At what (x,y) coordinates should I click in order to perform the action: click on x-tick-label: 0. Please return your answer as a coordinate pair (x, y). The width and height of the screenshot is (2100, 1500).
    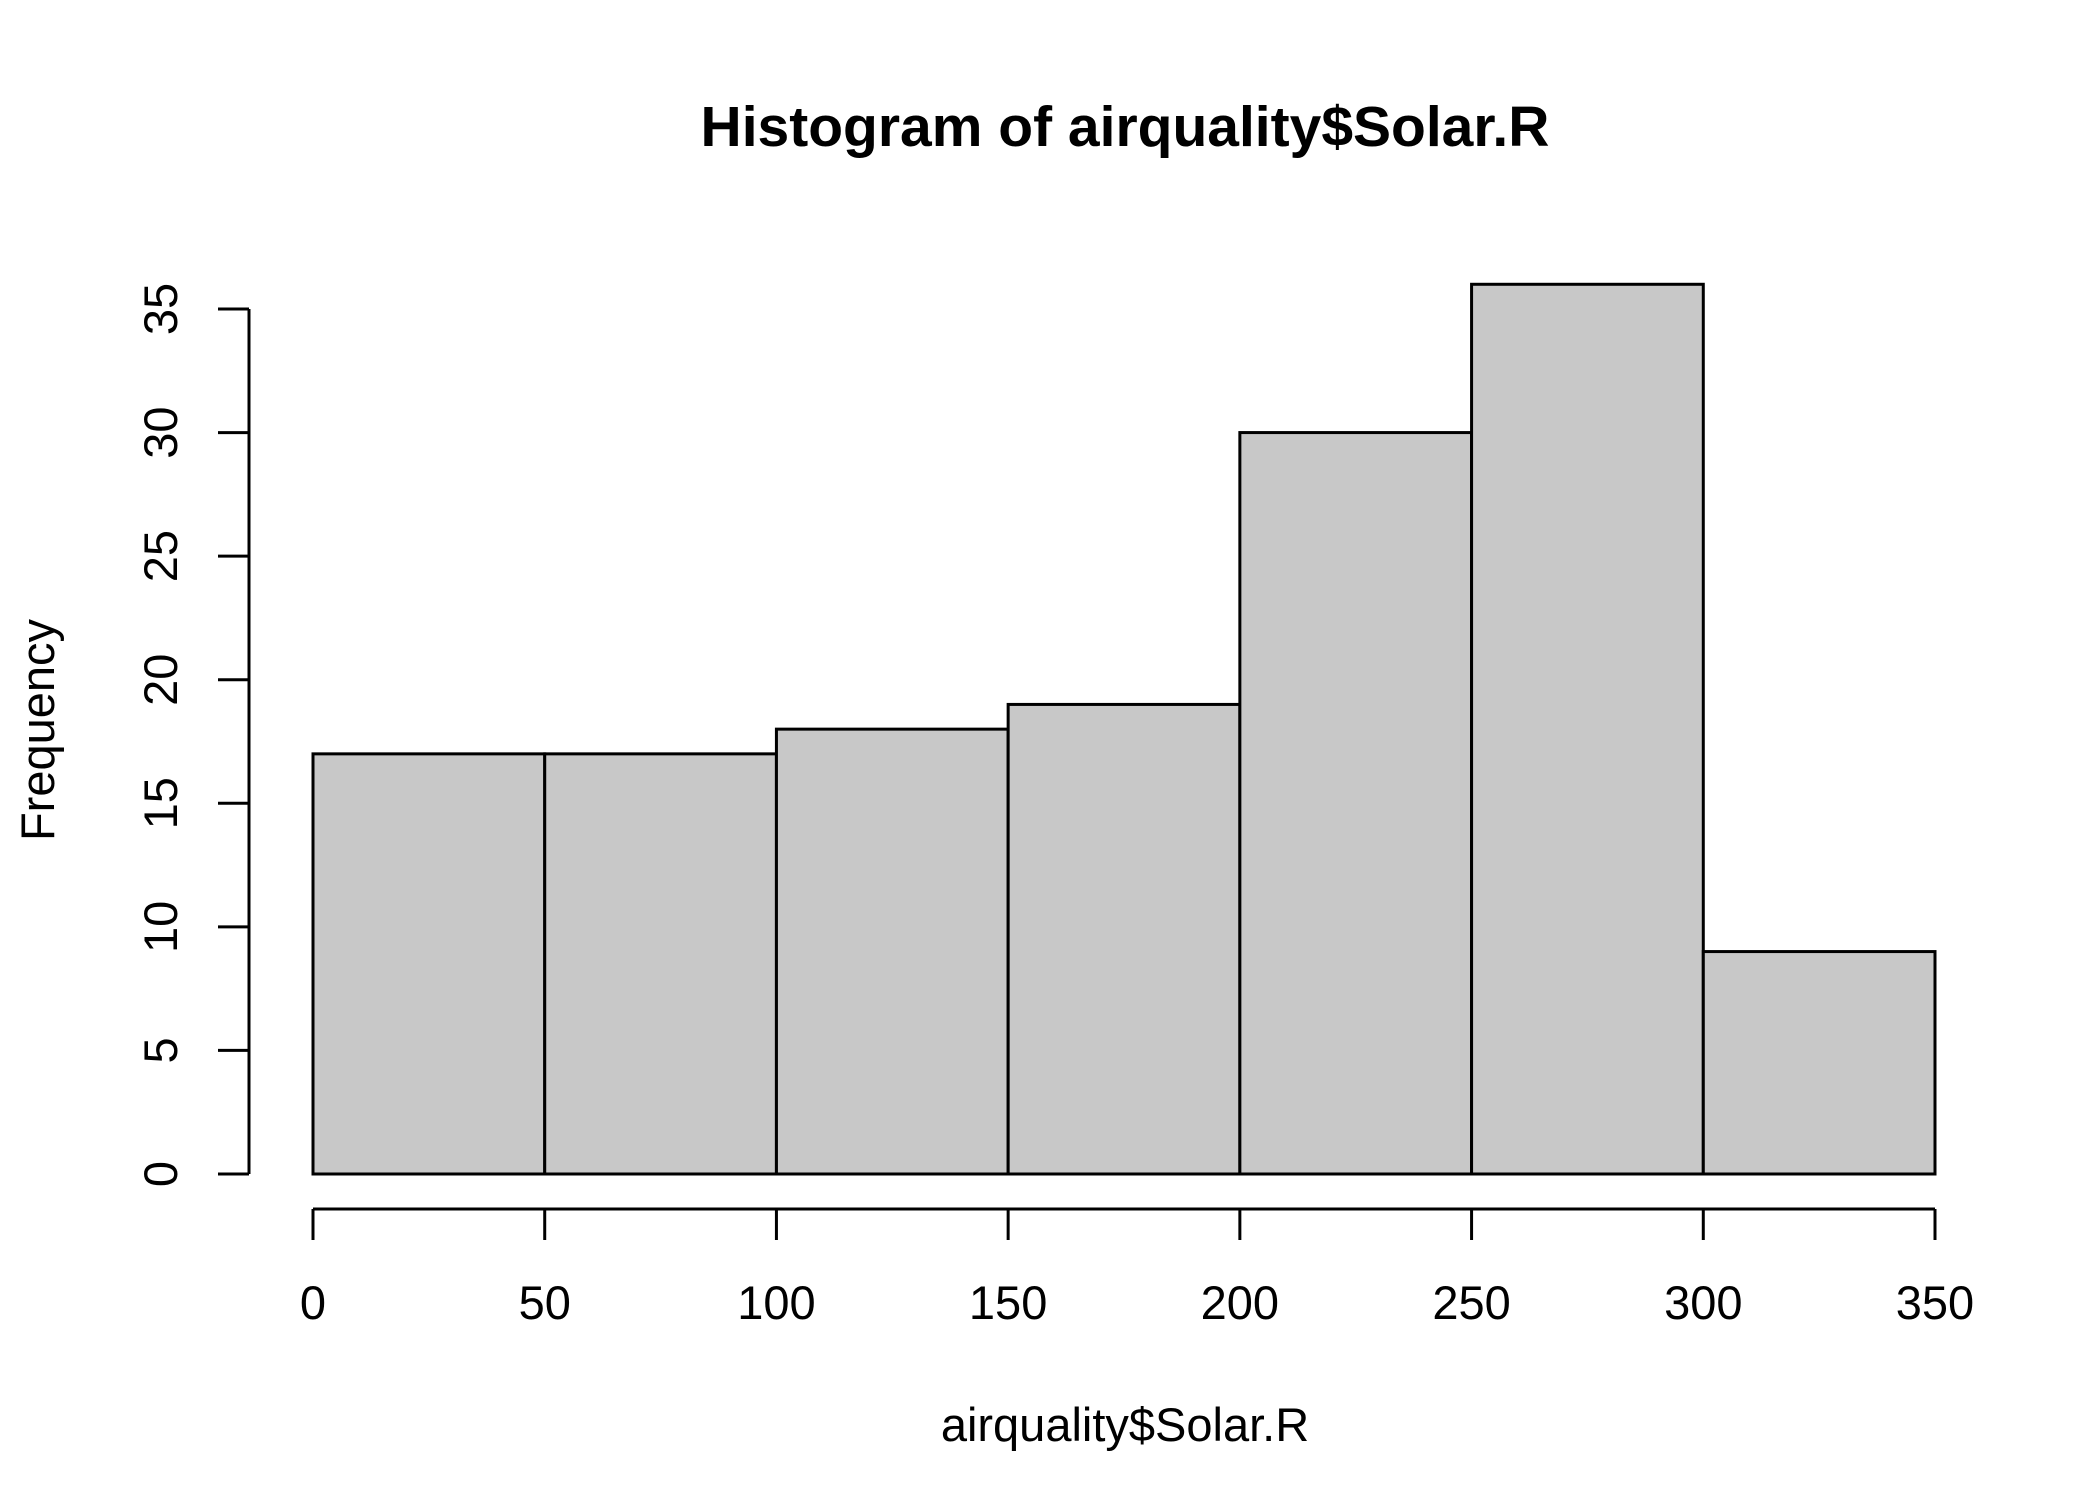
    Looking at the image, I should click on (313, 1302).